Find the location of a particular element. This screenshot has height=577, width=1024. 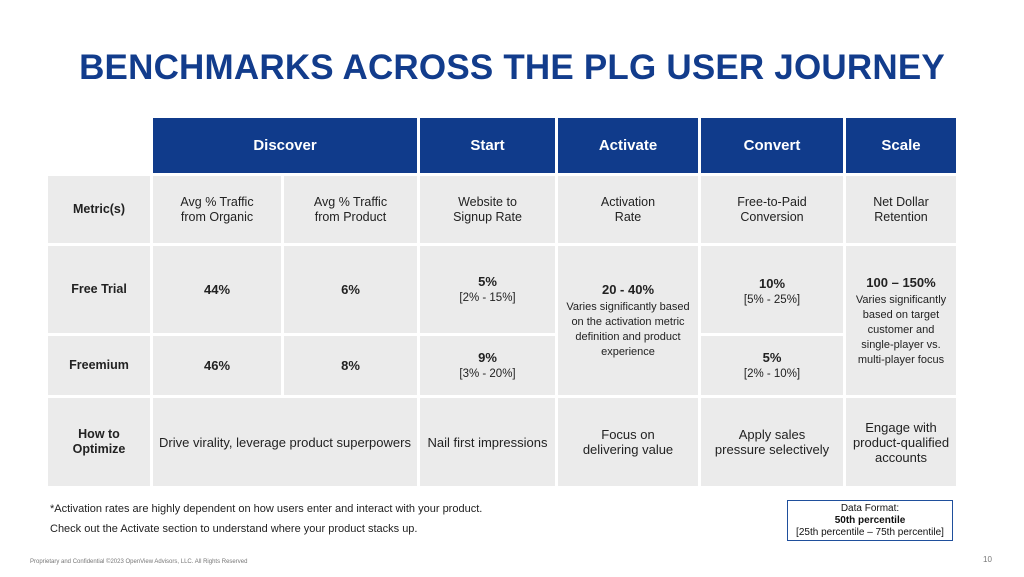

header-activate-label: Activate is located at coordinates (628, 145).